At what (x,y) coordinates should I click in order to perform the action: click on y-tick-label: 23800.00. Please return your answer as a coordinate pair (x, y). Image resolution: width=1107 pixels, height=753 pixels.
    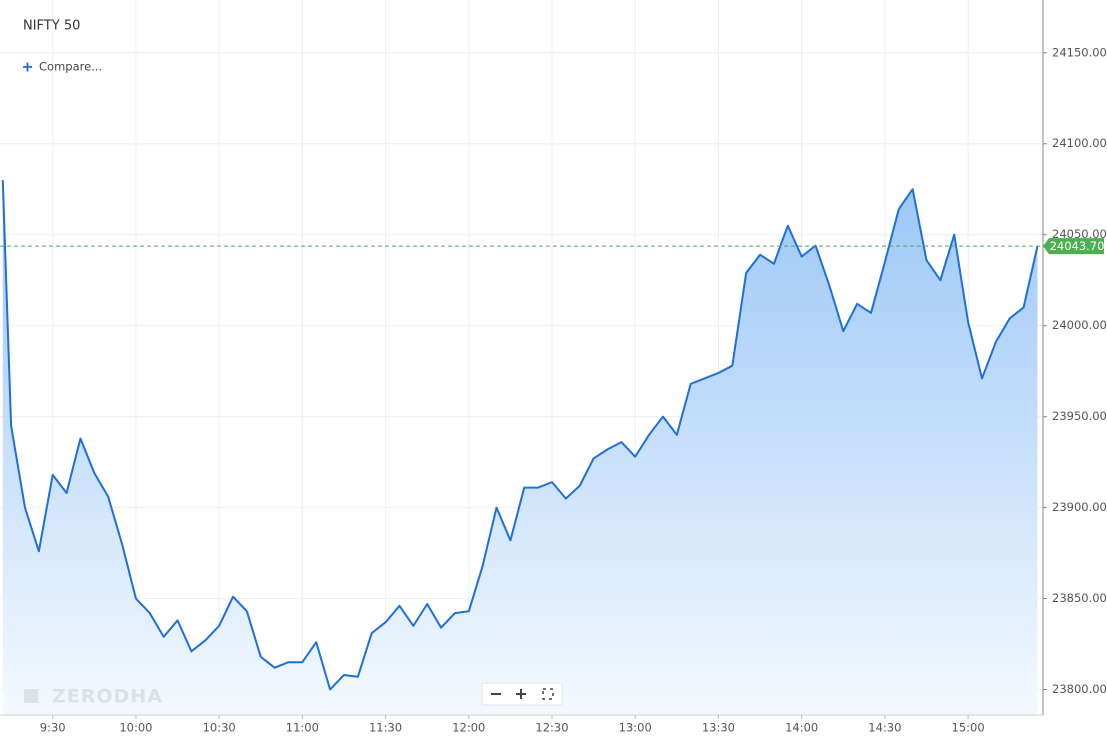
    Looking at the image, I should click on (1079, 689).